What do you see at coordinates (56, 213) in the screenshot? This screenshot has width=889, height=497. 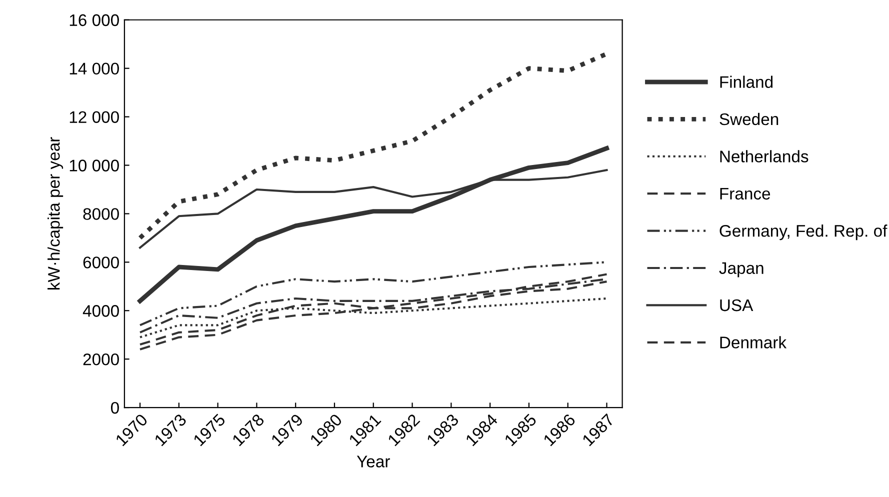 I see `y-axis-title: kW·h/capita per year` at bounding box center [56, 213].